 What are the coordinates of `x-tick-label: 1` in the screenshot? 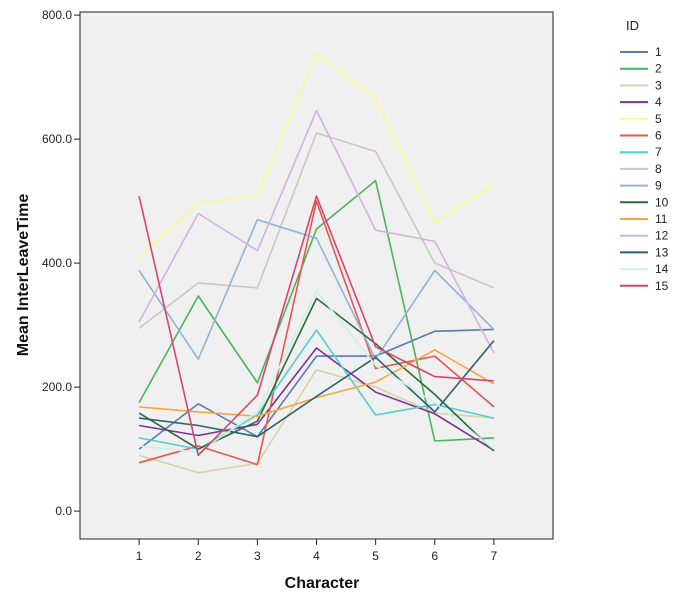 It's located at (139, 556).